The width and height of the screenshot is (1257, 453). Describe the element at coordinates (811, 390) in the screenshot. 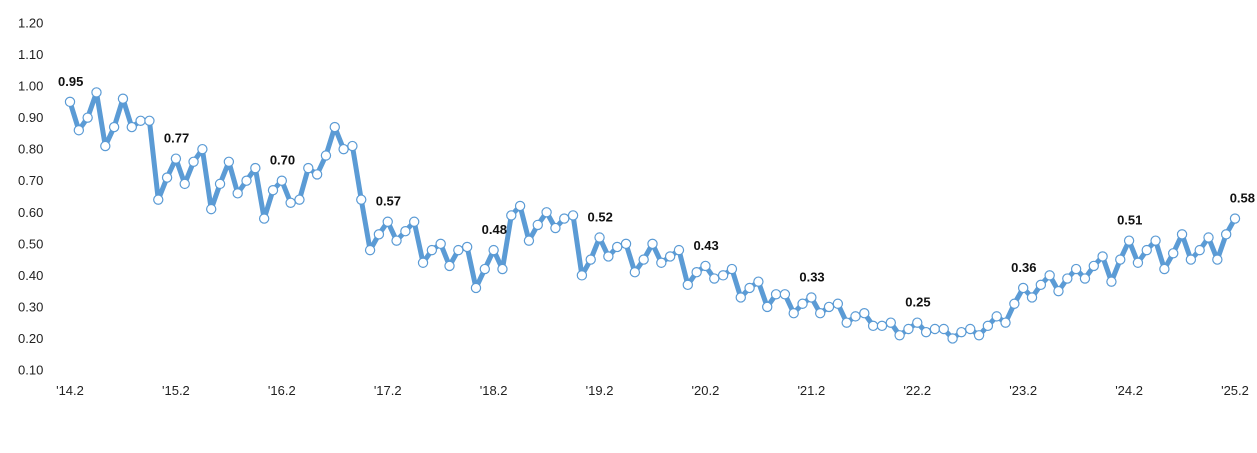

I see `x-tick-label: '21.2` at that location.